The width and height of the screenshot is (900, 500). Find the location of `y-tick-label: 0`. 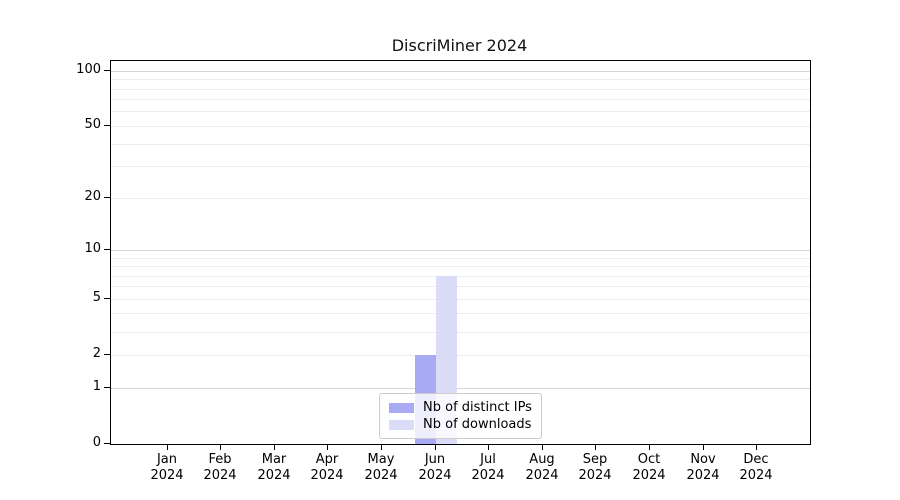

y-tick-label: 0 is located at coordinates (96, 442).